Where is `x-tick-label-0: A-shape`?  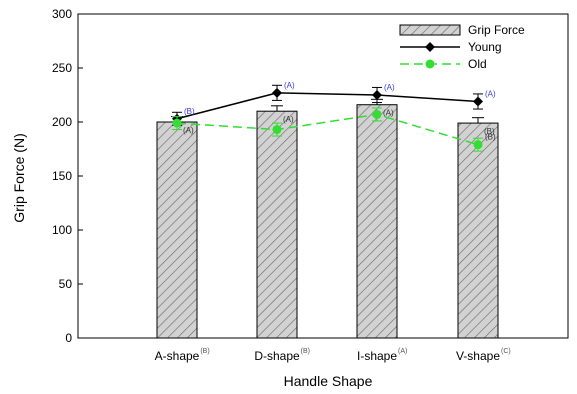
x-tick-label-0: A-shape is located at coordinates (177, 356).